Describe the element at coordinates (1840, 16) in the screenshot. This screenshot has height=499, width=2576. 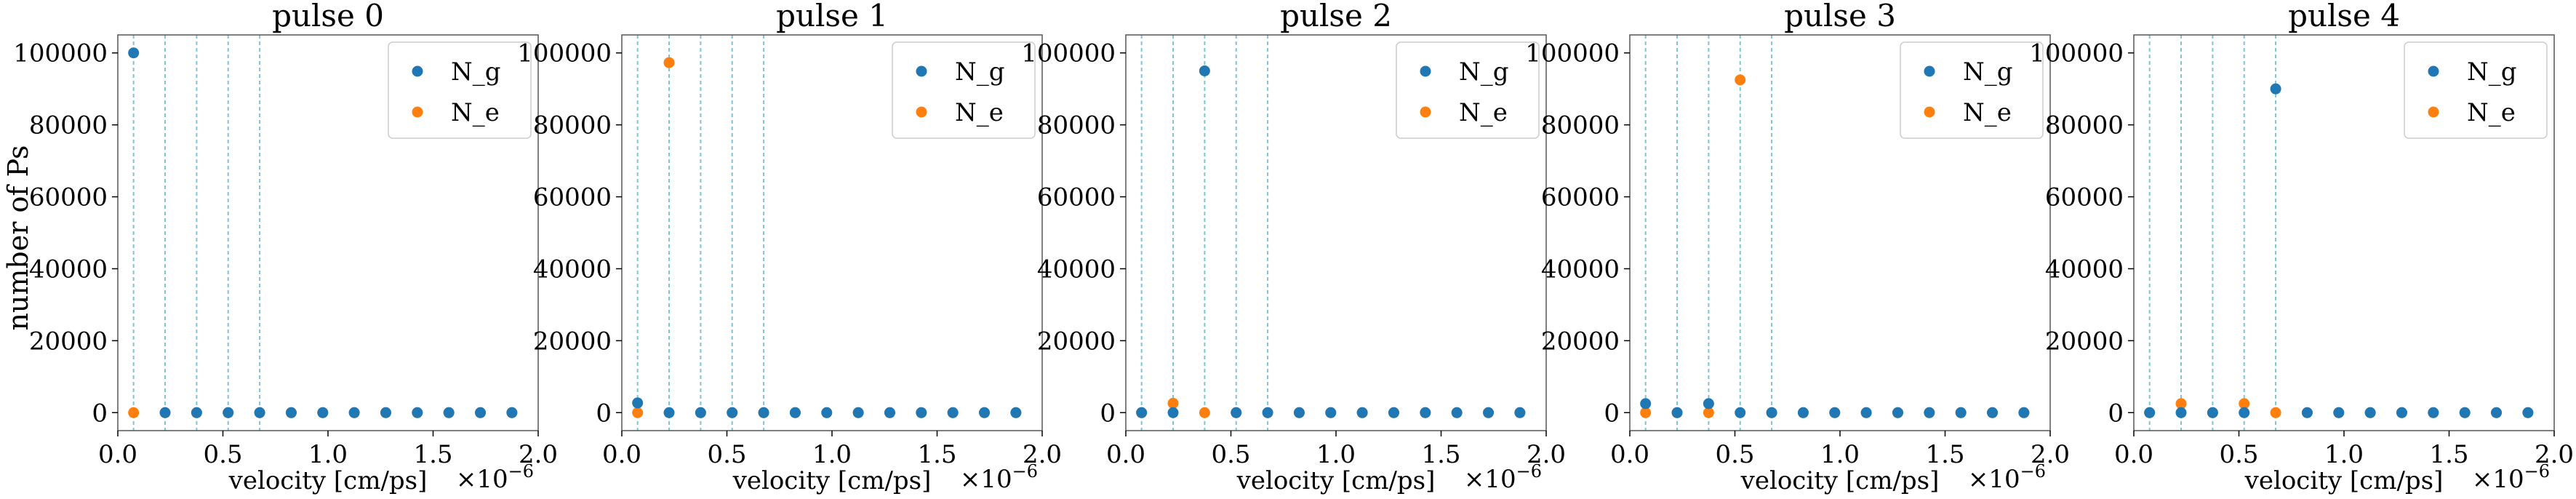
I see `panel-title: pulse 3` at that location.